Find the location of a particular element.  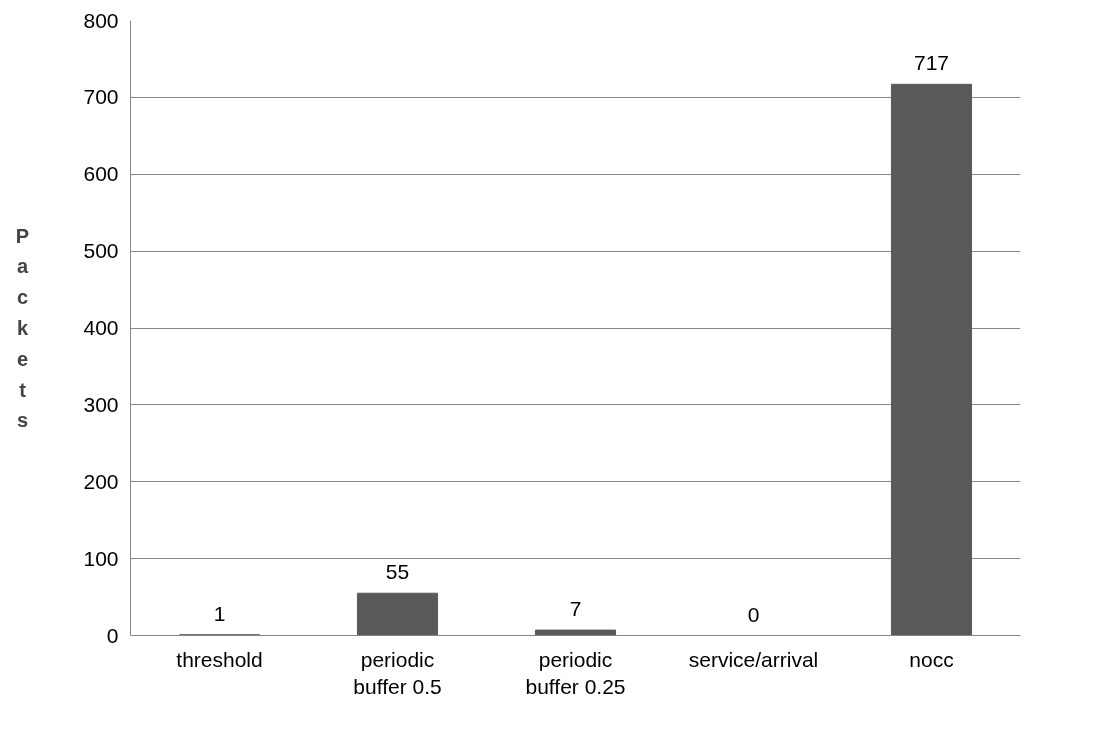

x-tick-label: threshold is located at coordinates (219, 659).